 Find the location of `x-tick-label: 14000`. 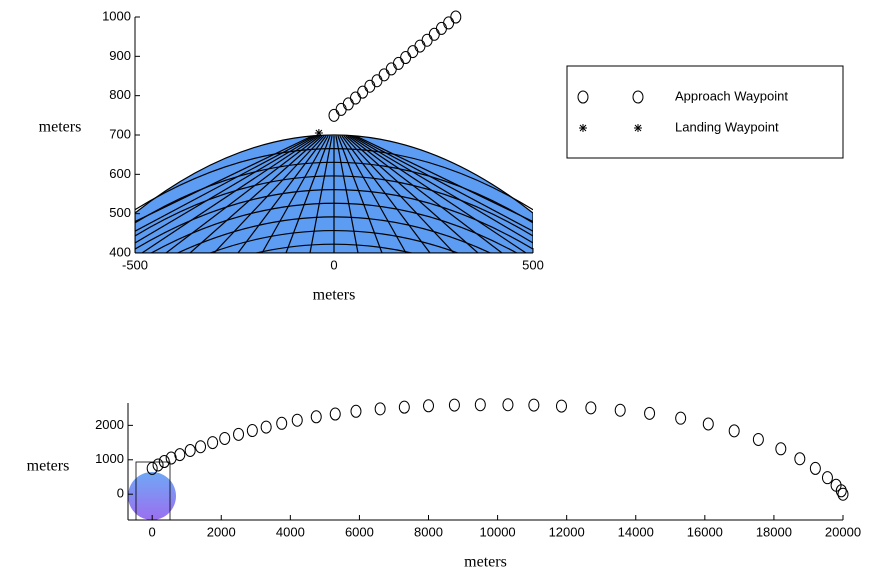

x-tick-label: 14000 is located at coordinates (636, 531).